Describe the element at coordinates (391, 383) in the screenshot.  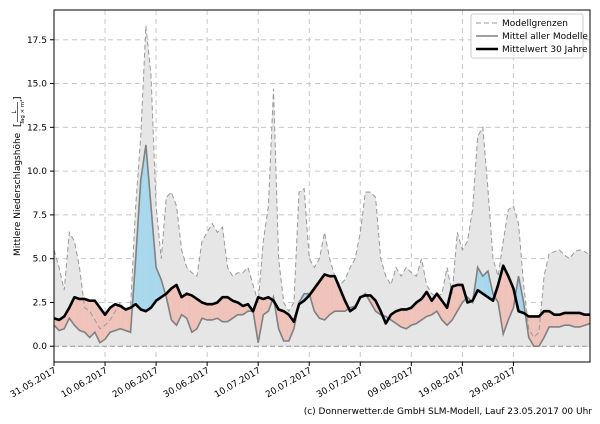
I see `x-tick-label-7: 09.08.2017` at that location.